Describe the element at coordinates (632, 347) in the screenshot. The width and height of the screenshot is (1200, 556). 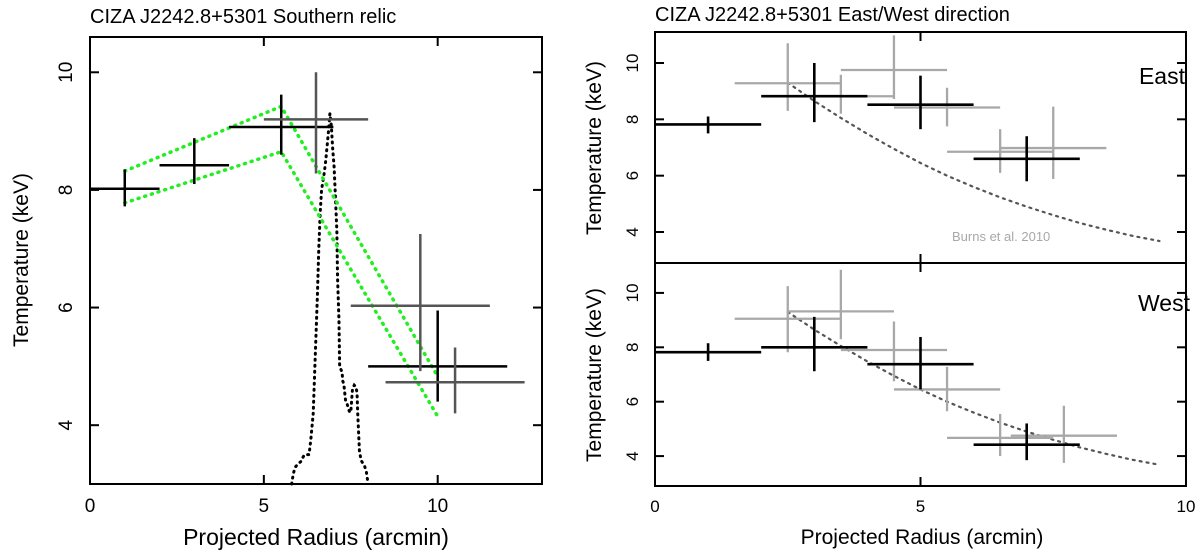
I see `west-ytick-label: 8` at that location.